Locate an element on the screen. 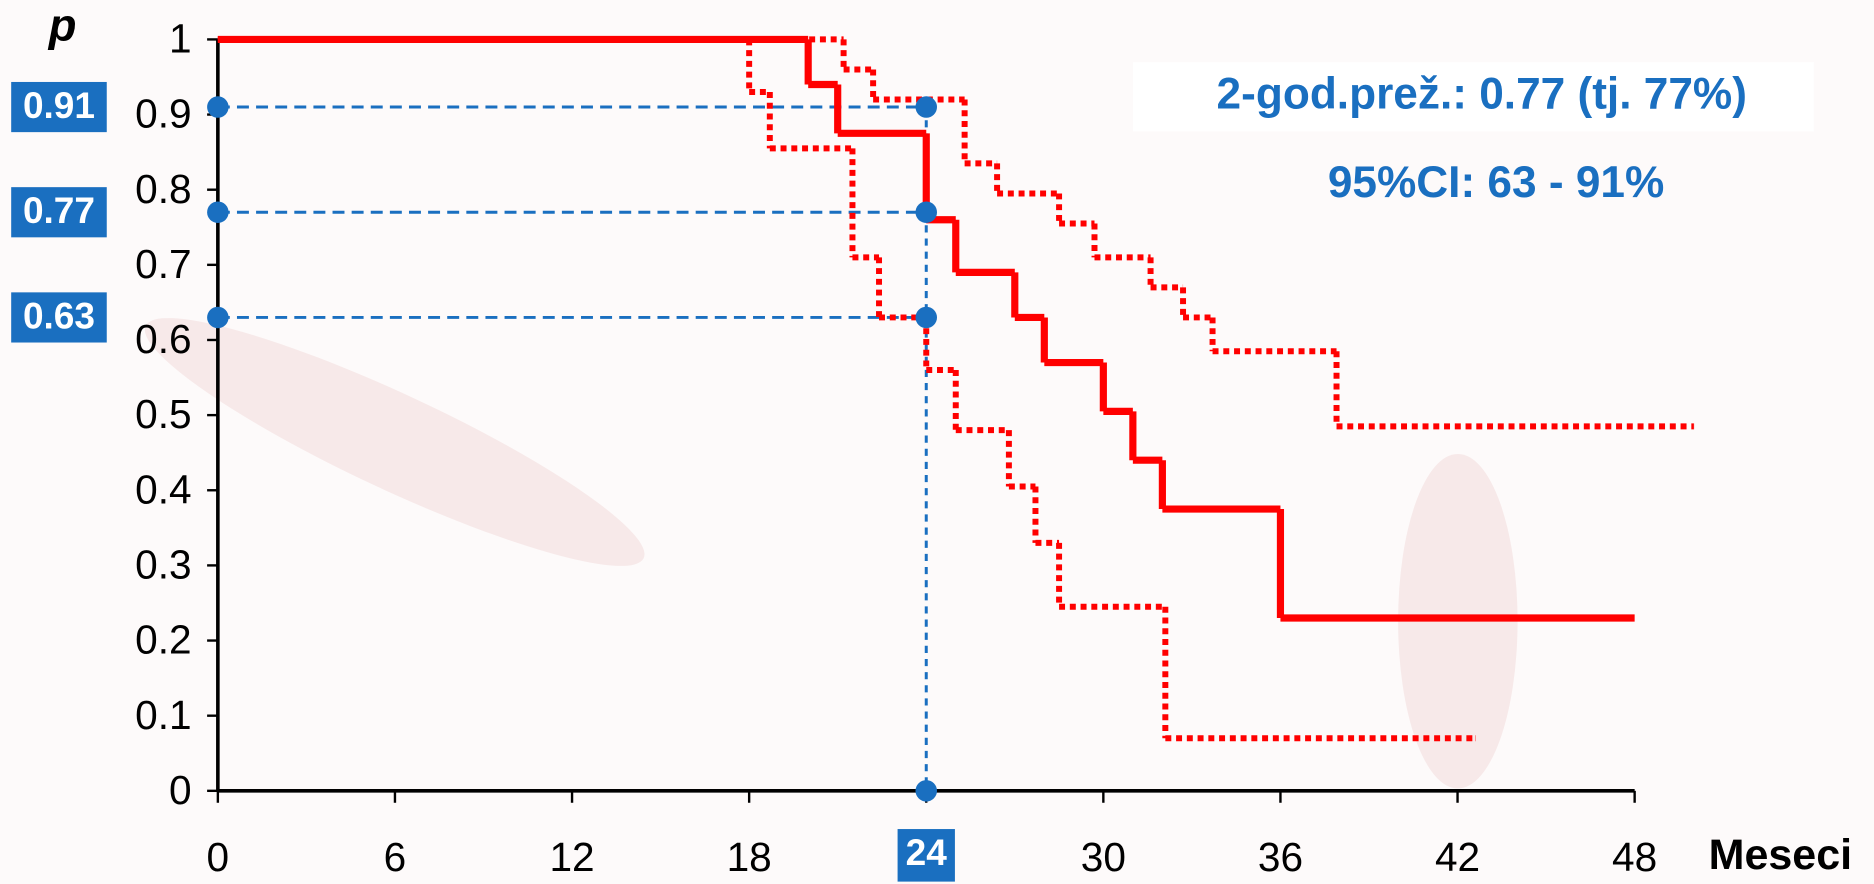 The image size is (1874, 884). x-tick-badge is located at coordinates (926, 855).